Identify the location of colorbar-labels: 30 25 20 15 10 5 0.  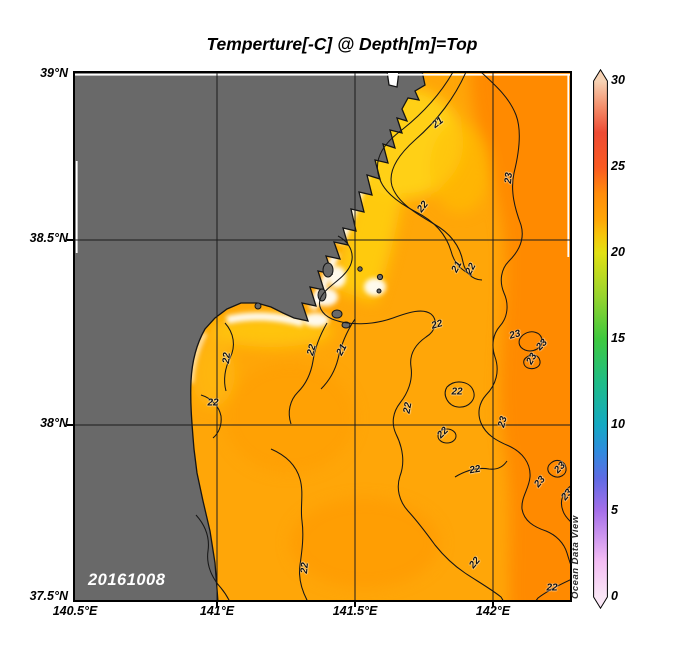
(628, 339).